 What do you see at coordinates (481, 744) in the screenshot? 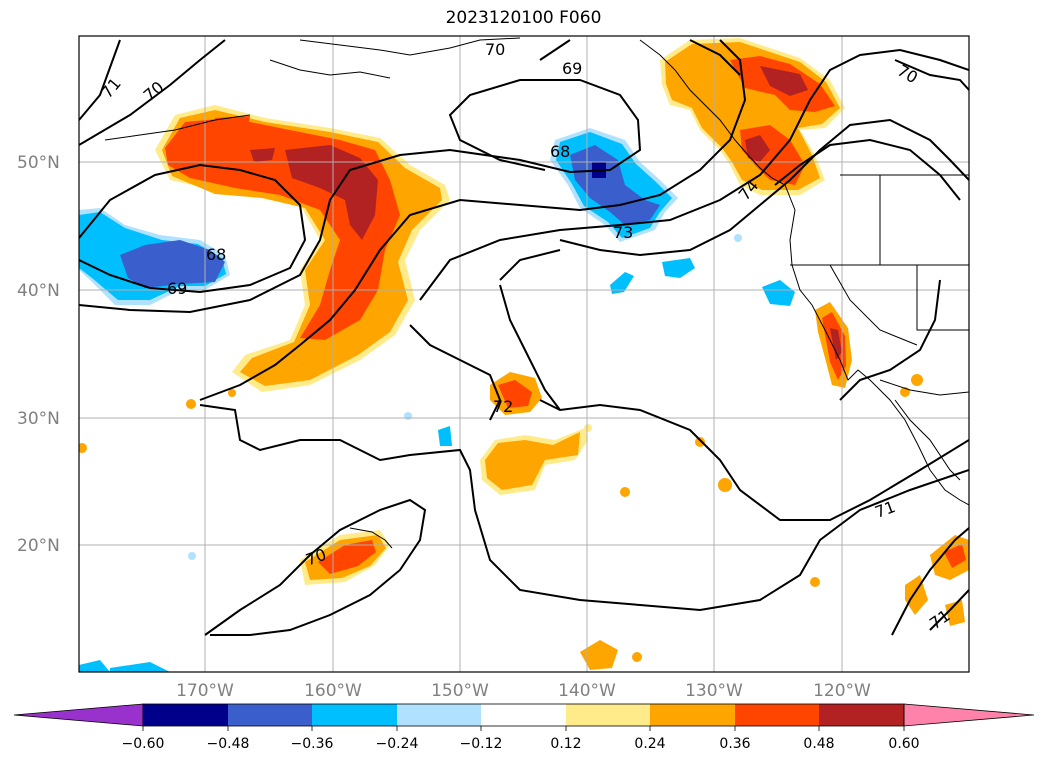
I see `colorbar-tick: −0.12` at bounding box center [481, 744].